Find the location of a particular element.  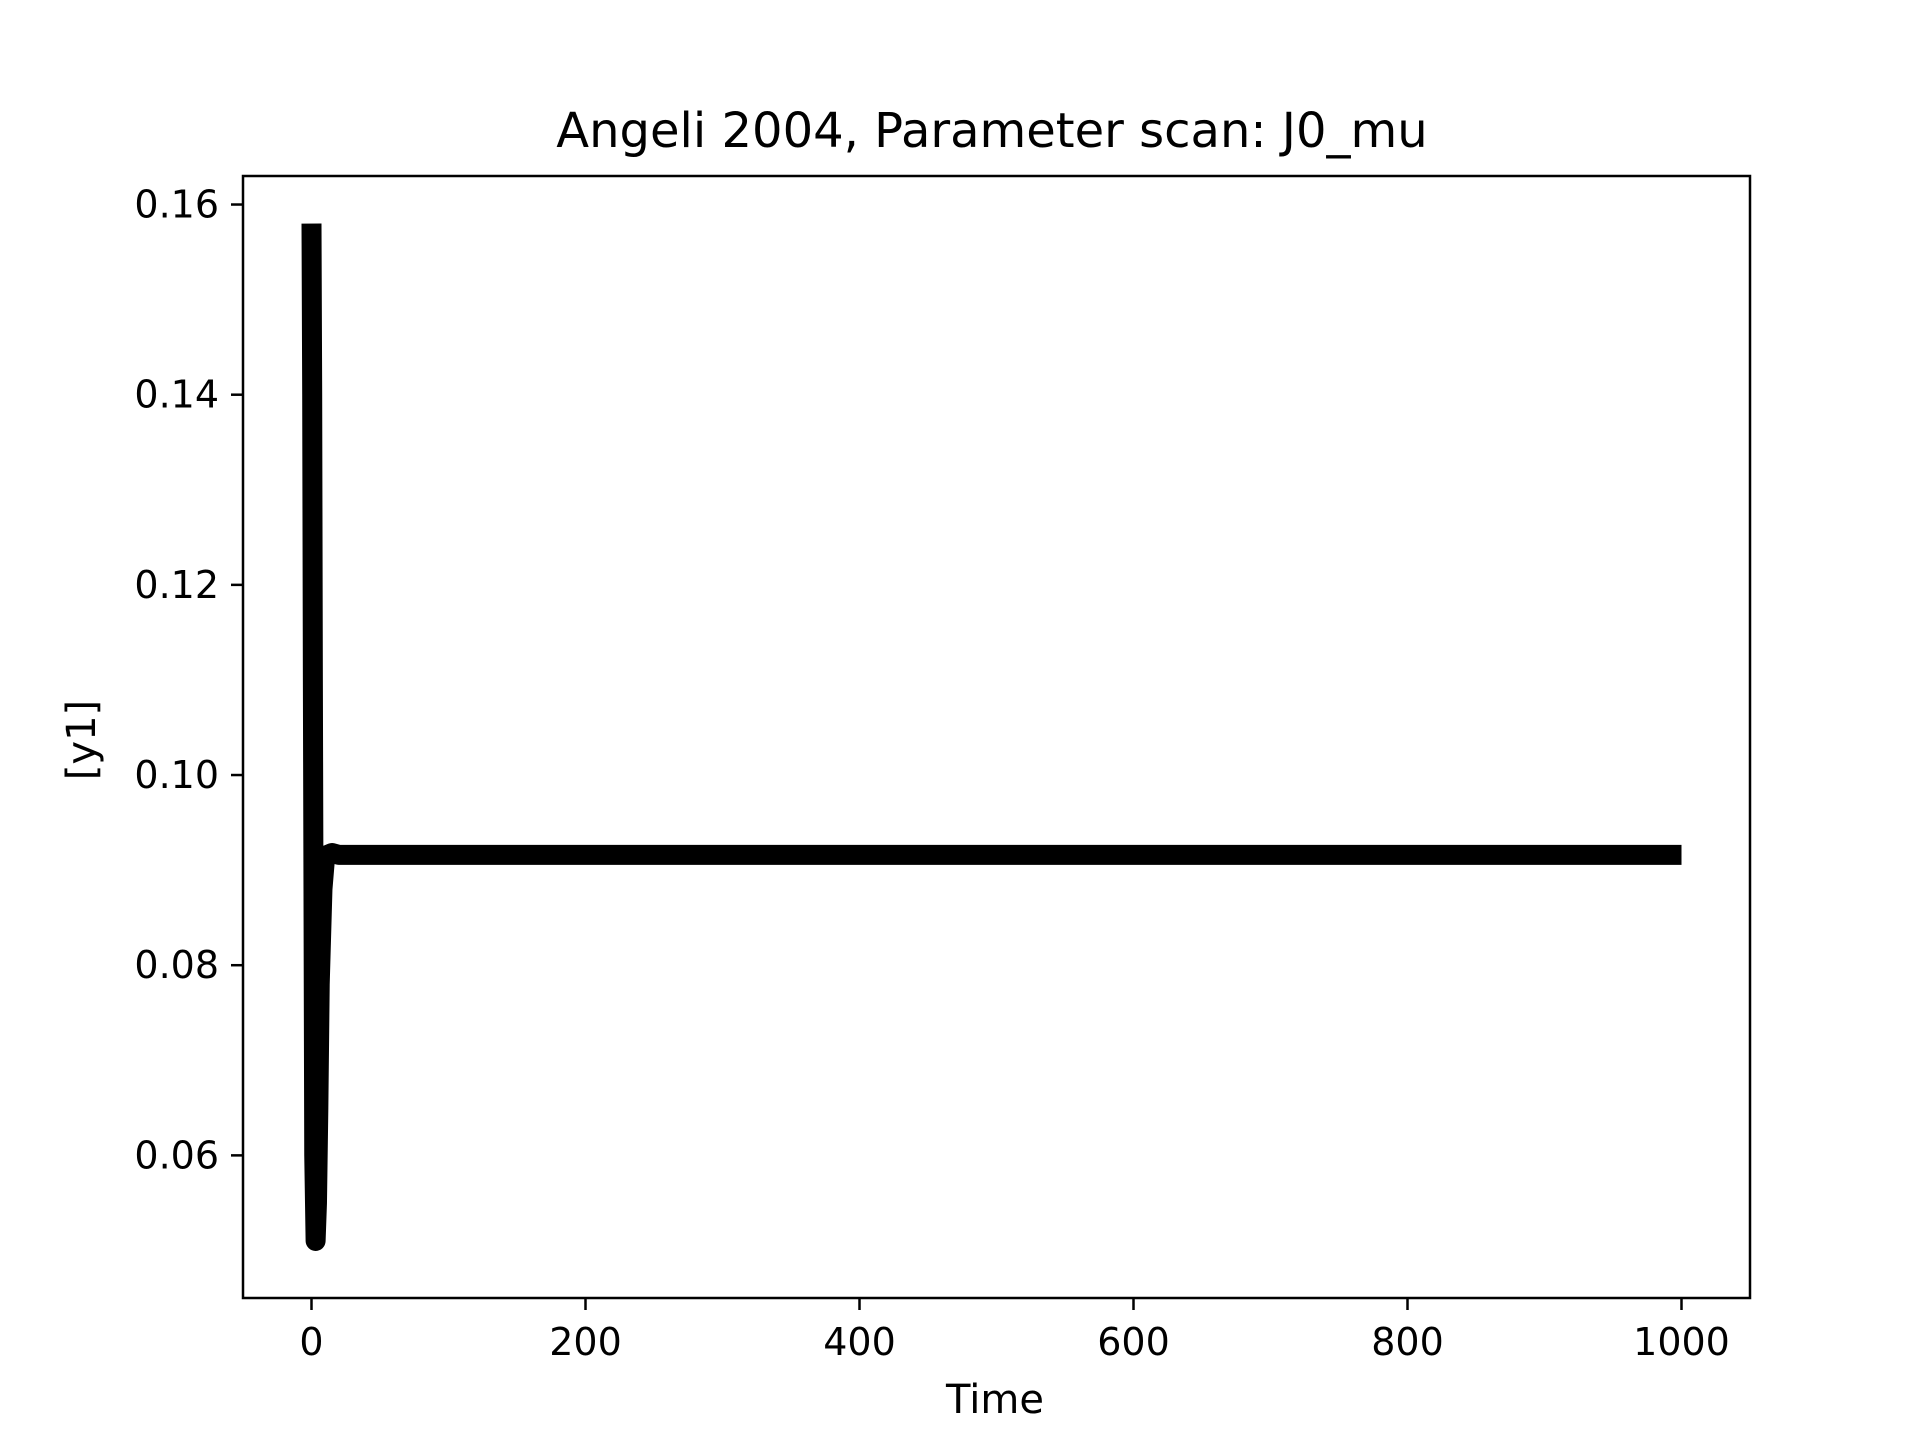

x-tick-label: 800 is located at coordinates (1407, 1342).